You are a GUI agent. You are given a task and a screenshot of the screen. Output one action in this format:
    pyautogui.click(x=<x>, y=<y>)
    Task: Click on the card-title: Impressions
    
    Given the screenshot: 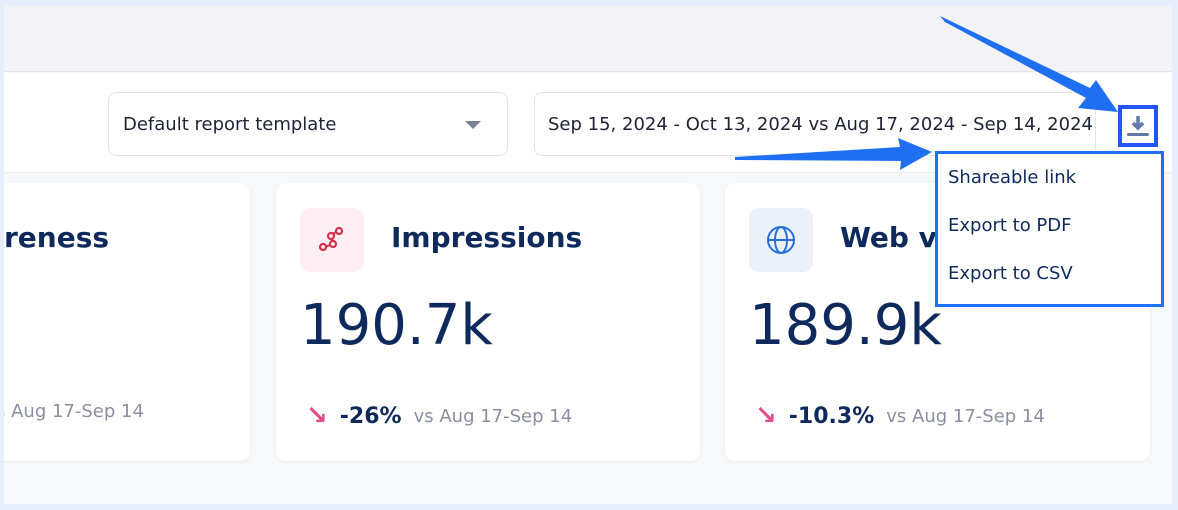 What is the action you would take?
    pyautogui.click(x=487, y=237)
    